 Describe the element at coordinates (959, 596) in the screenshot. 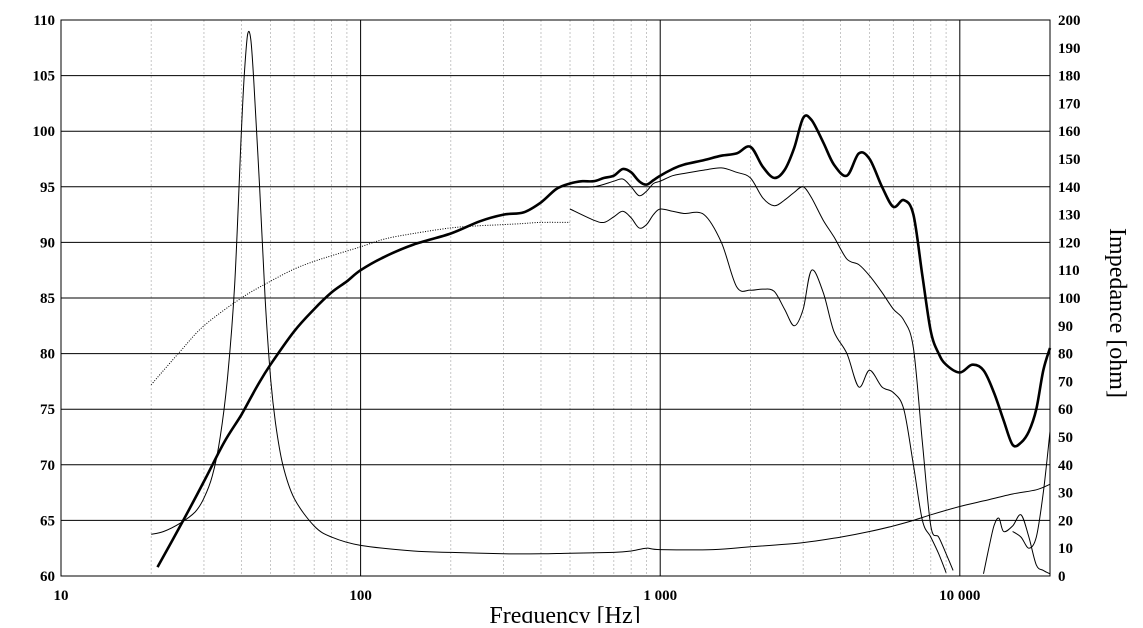

I see `x-tick-label: 10 000` at that location.